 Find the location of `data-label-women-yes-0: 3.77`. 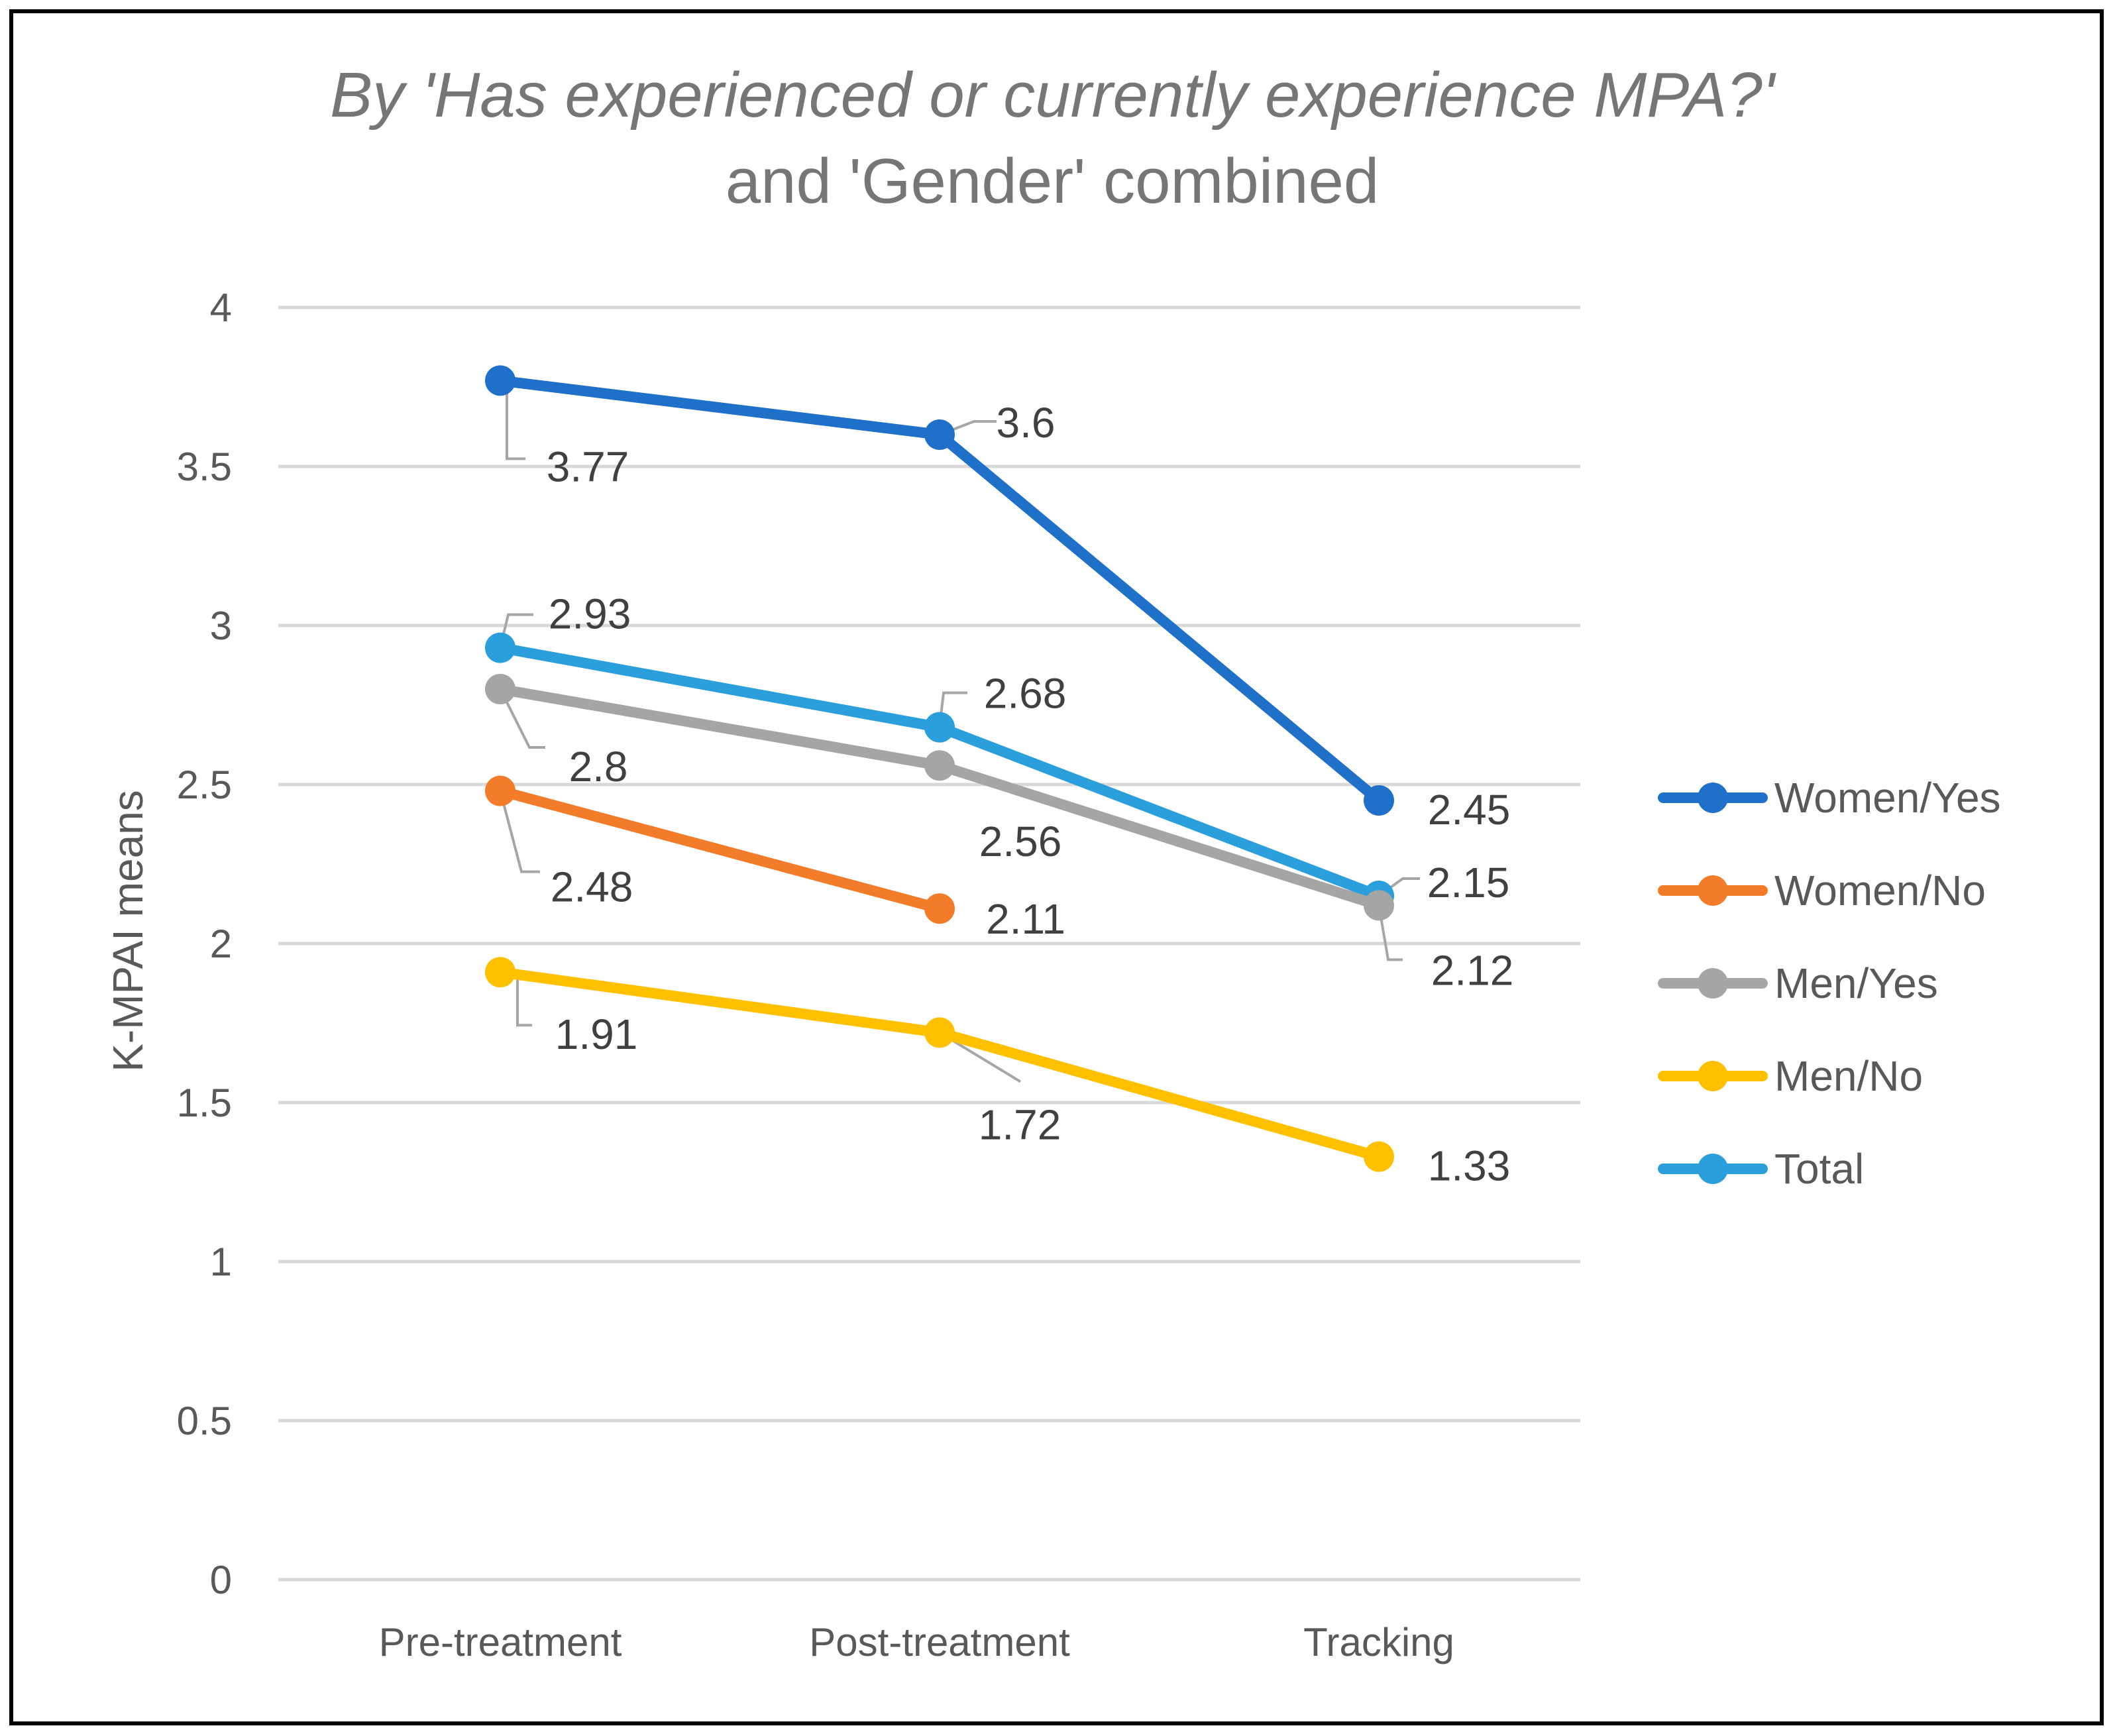

data-label-women-yes-0: 3.77 is located at coordinates (588, 467).